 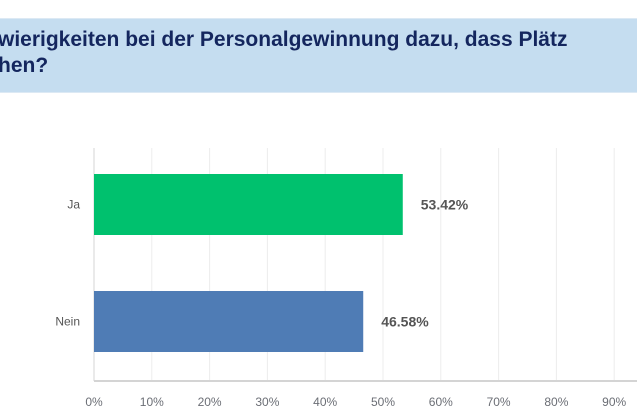 I want to click on x-tick-label: 50%, so click(x=383, y=402).